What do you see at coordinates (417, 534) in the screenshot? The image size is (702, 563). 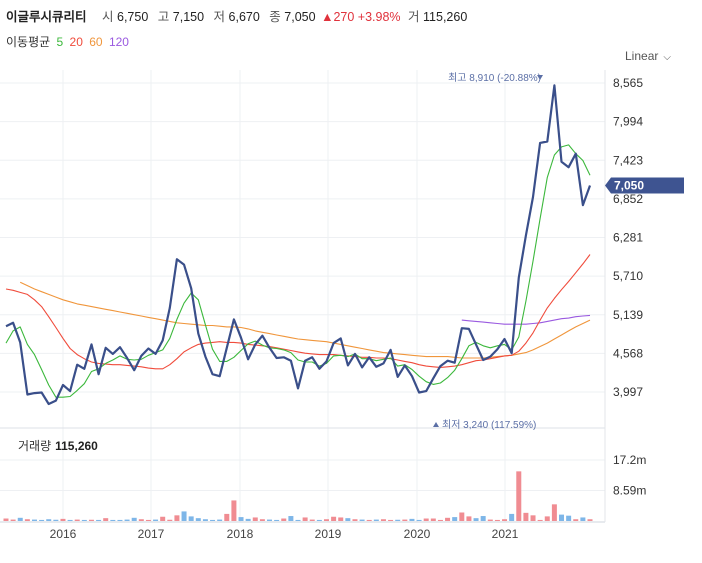 I see `x-tick-label: 2020` at bounding box center [417, 534].